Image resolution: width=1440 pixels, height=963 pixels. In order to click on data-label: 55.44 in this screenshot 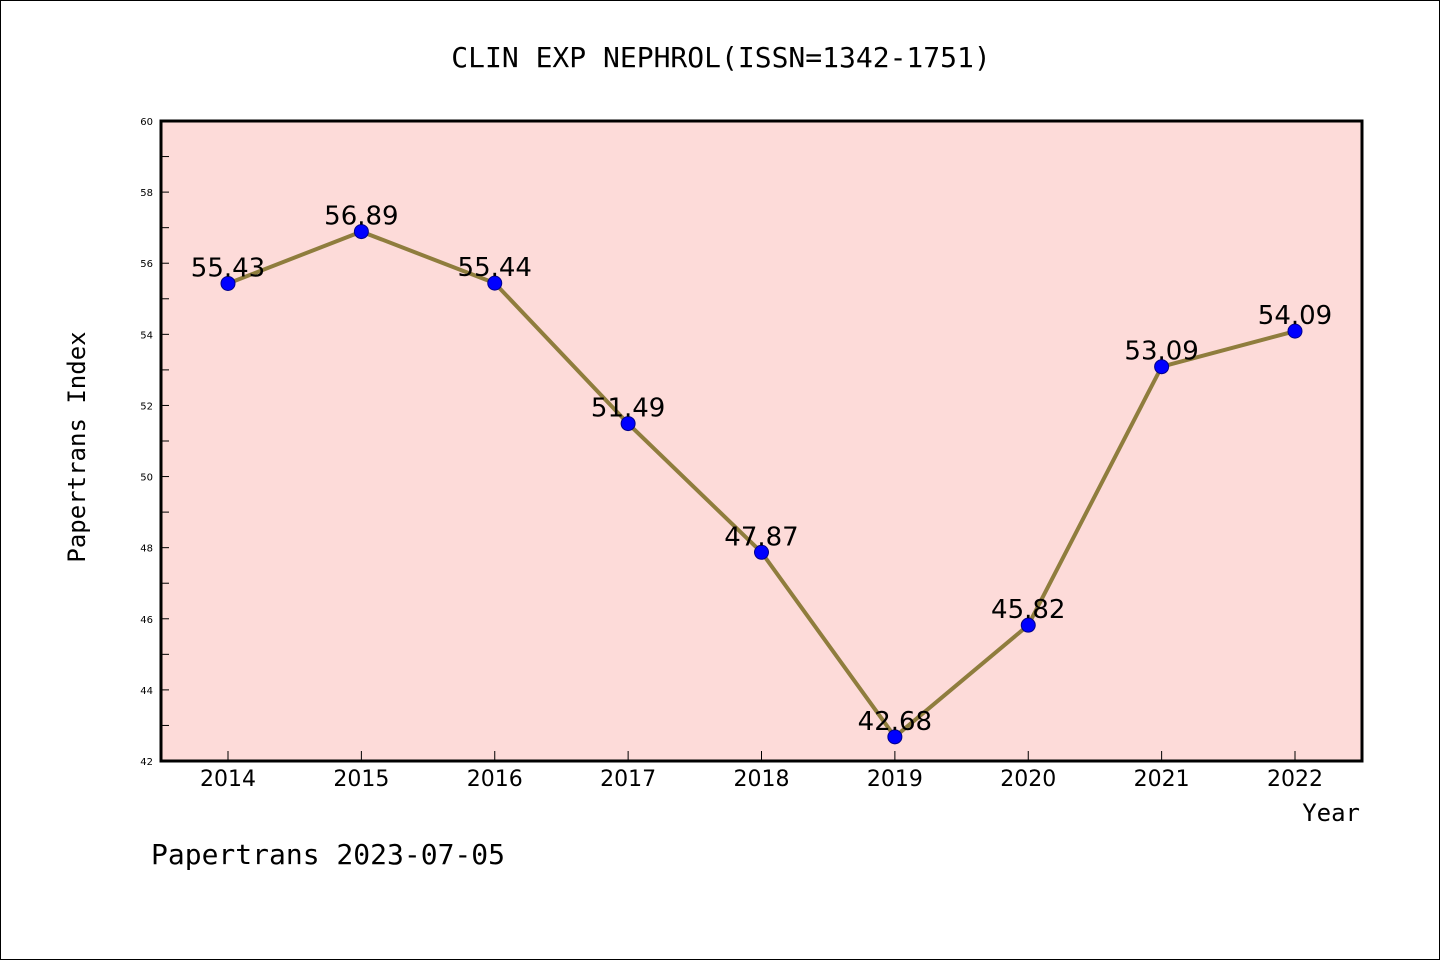, I will do `click(495, 268)`.